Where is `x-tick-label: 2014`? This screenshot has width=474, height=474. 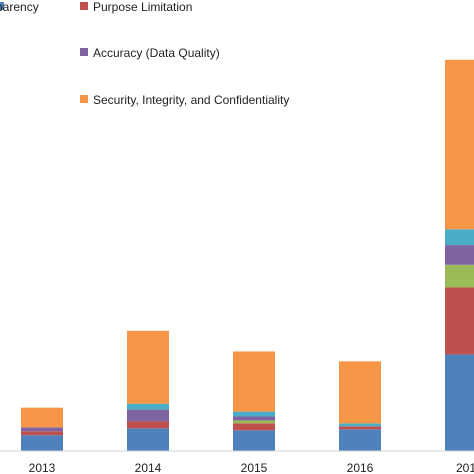 x-tick-label: 2014 is located at coordinates (148, 467).